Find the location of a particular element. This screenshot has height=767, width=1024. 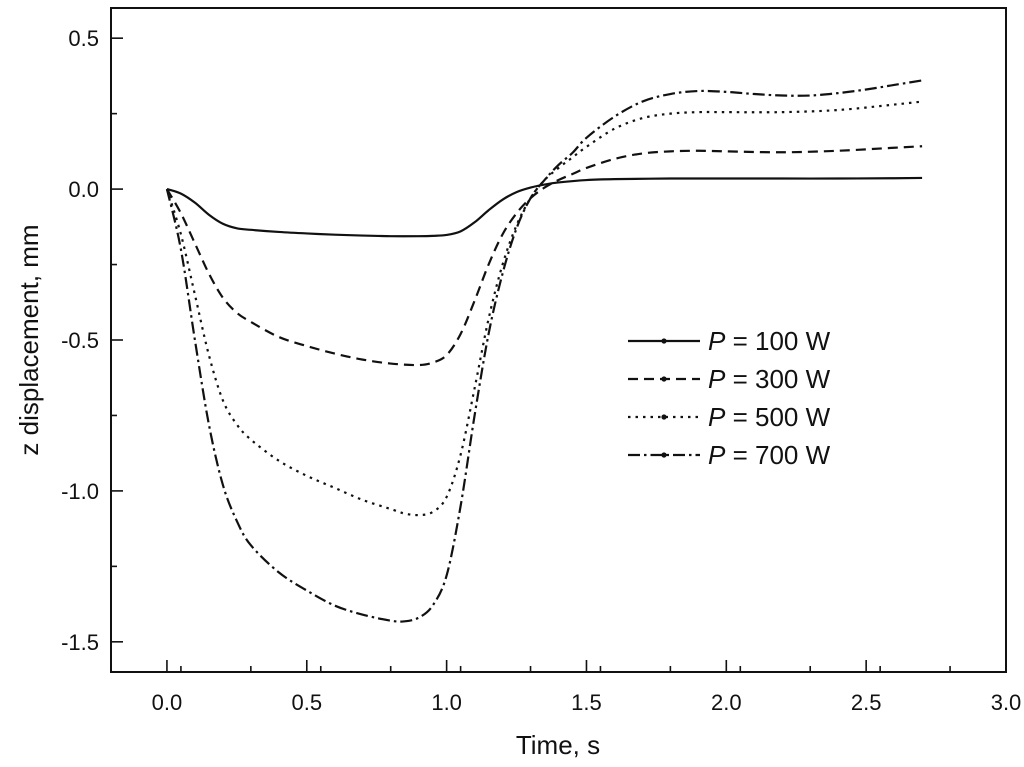

x-tick-label: 3.0 is located at coordinates (1006, 702).